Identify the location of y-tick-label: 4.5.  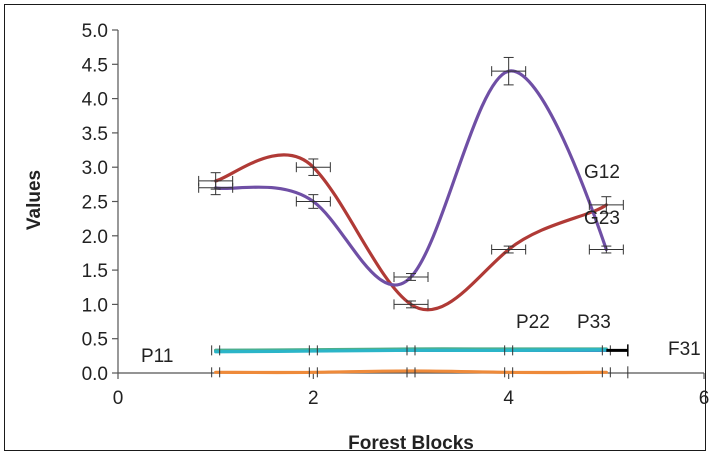
(95, 65).